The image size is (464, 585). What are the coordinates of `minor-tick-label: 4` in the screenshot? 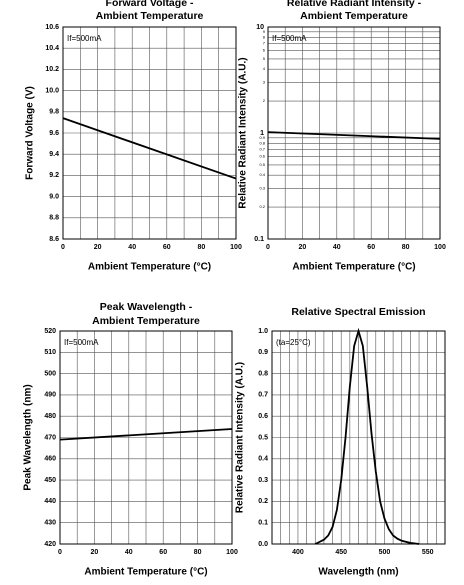 It's located at (264, 68).